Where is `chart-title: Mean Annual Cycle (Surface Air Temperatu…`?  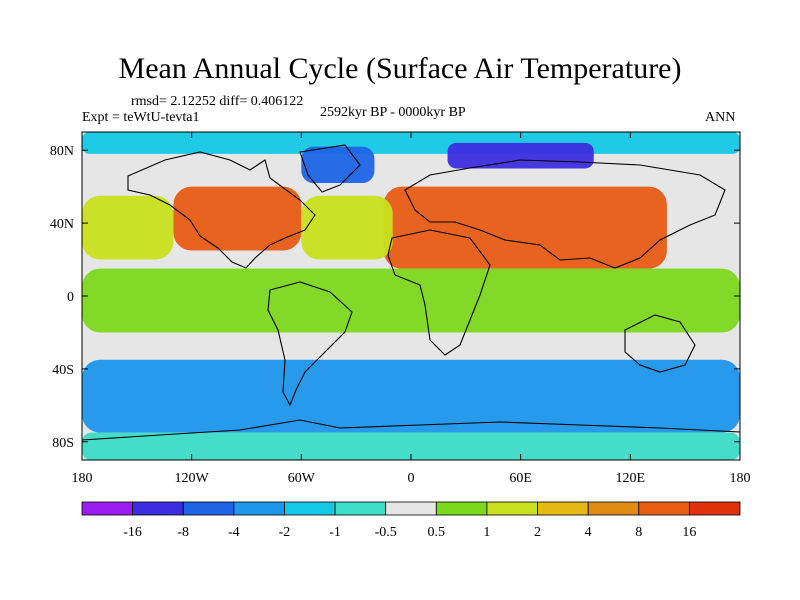 chart-title: Mean Annual Cycle (Surface Air Temperatu… is located at coordinates (400, 68).